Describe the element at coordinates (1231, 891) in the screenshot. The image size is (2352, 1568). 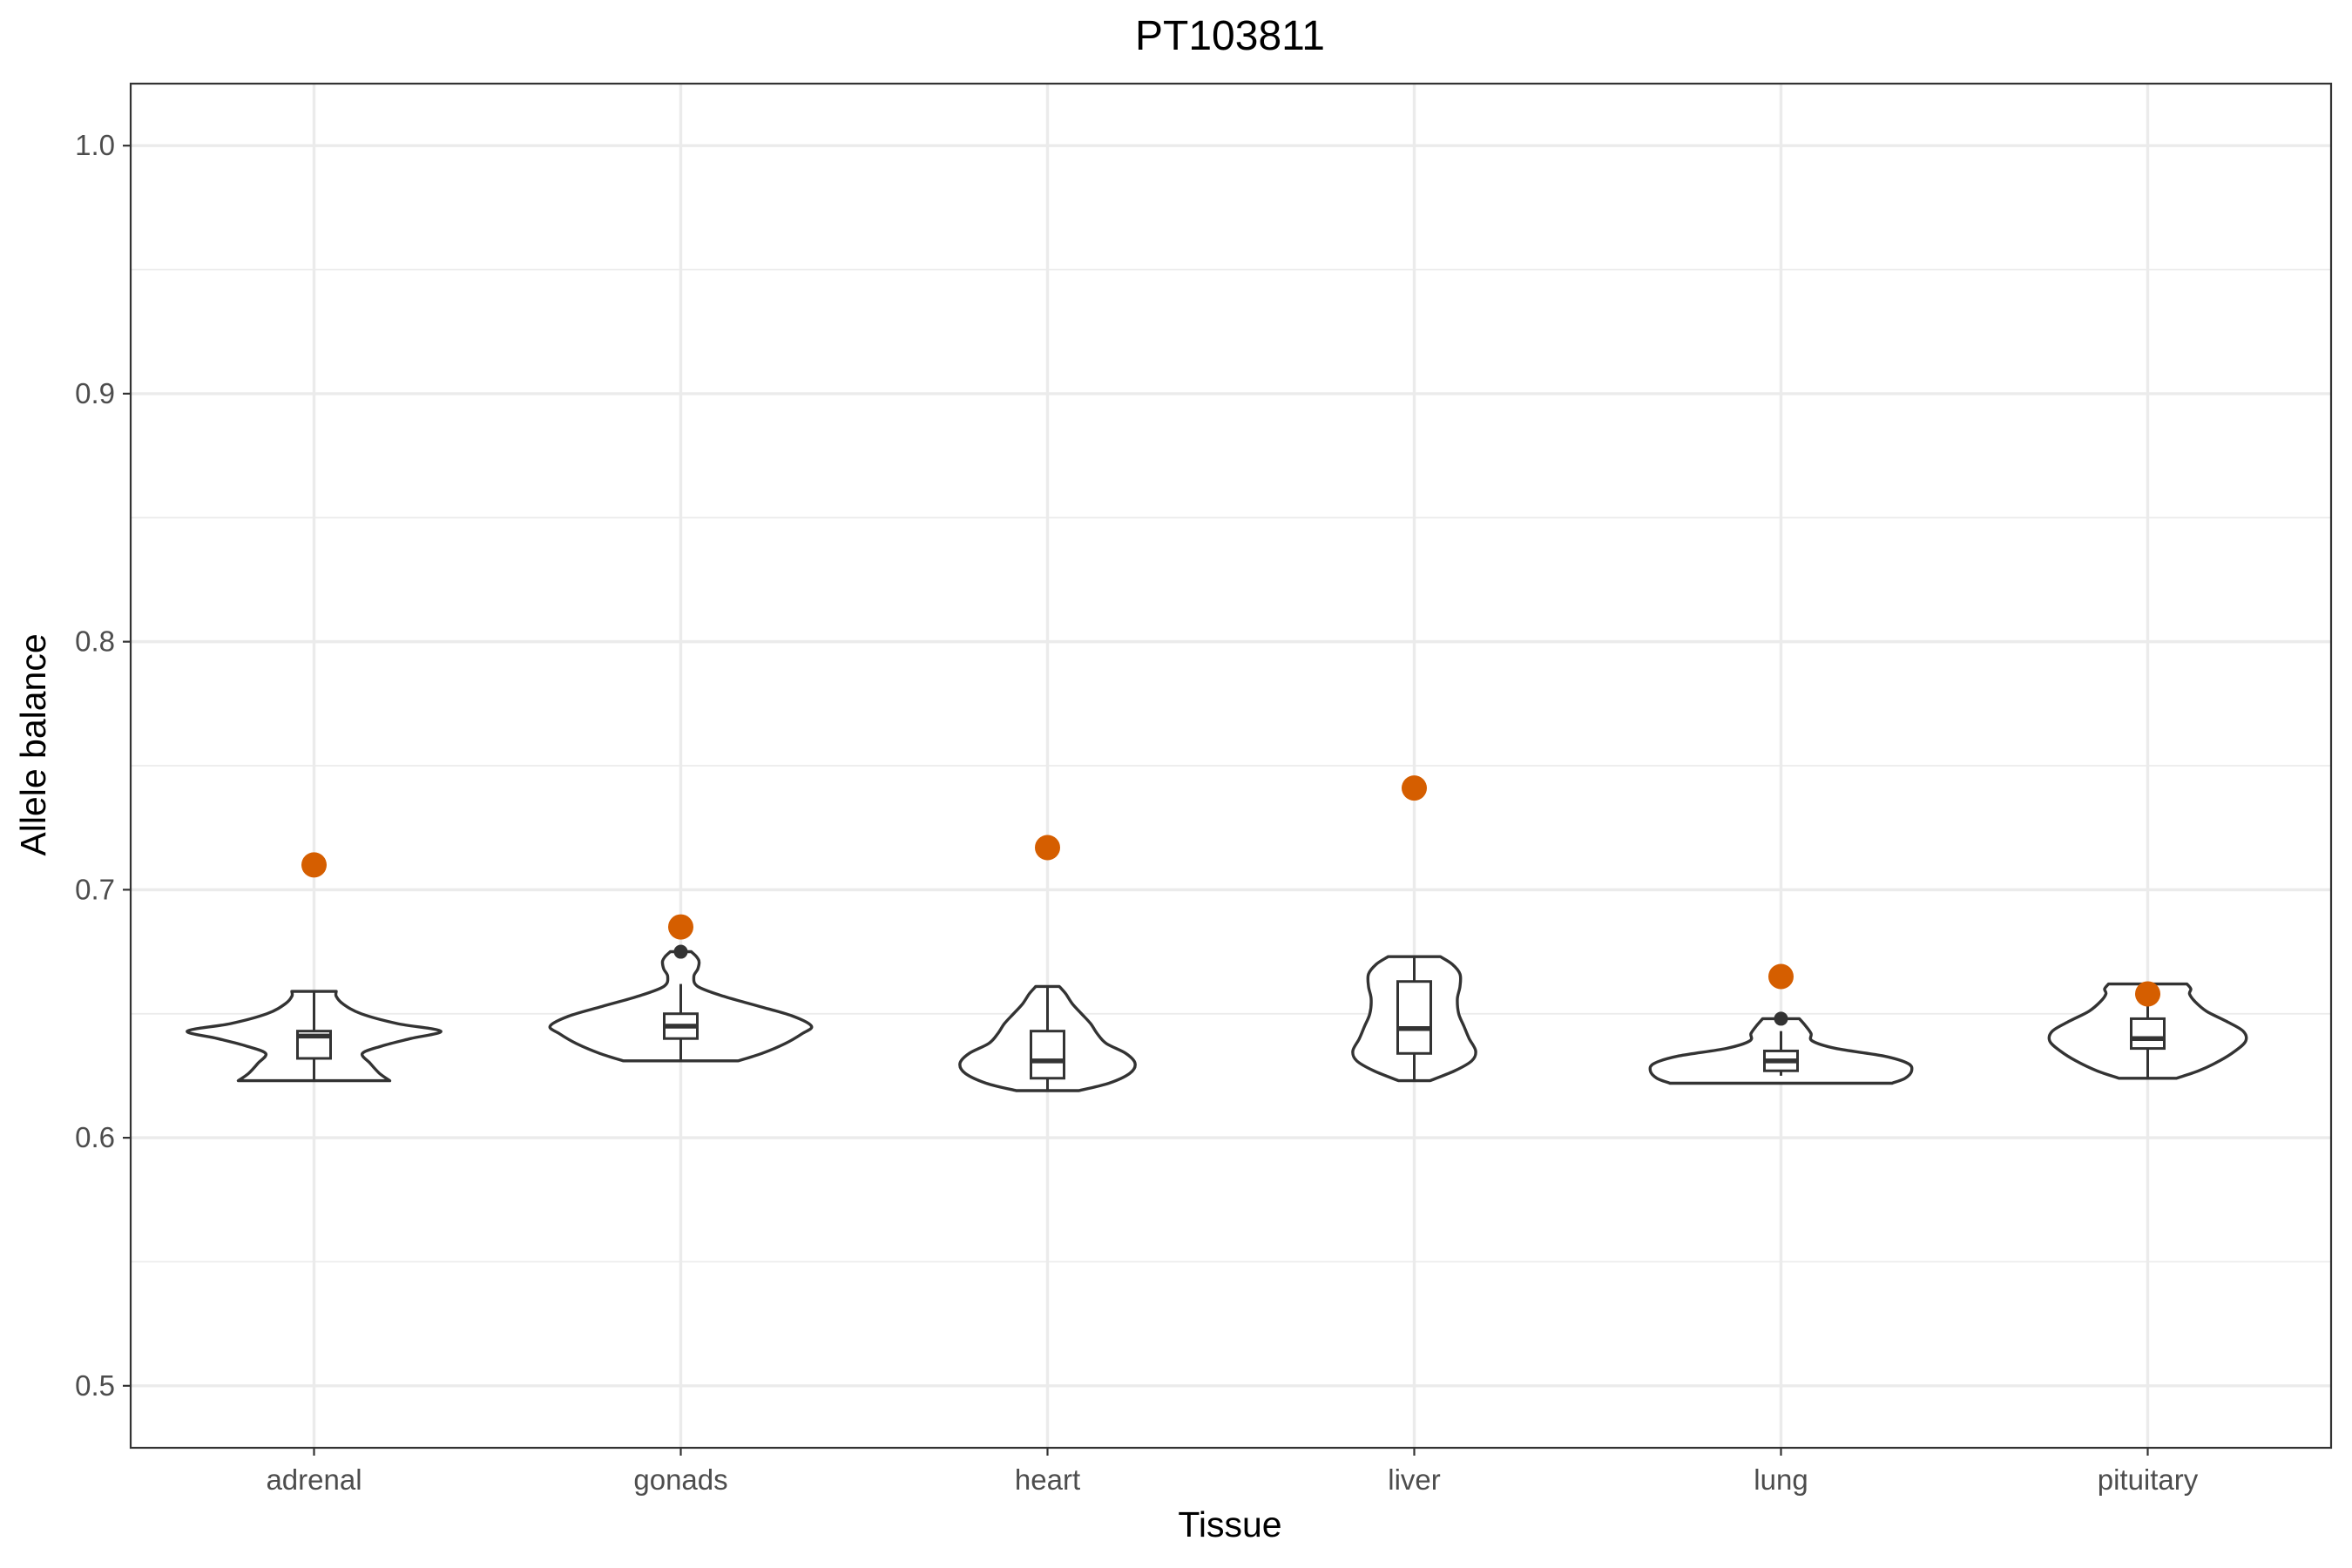
I see `focal-points` at that location.